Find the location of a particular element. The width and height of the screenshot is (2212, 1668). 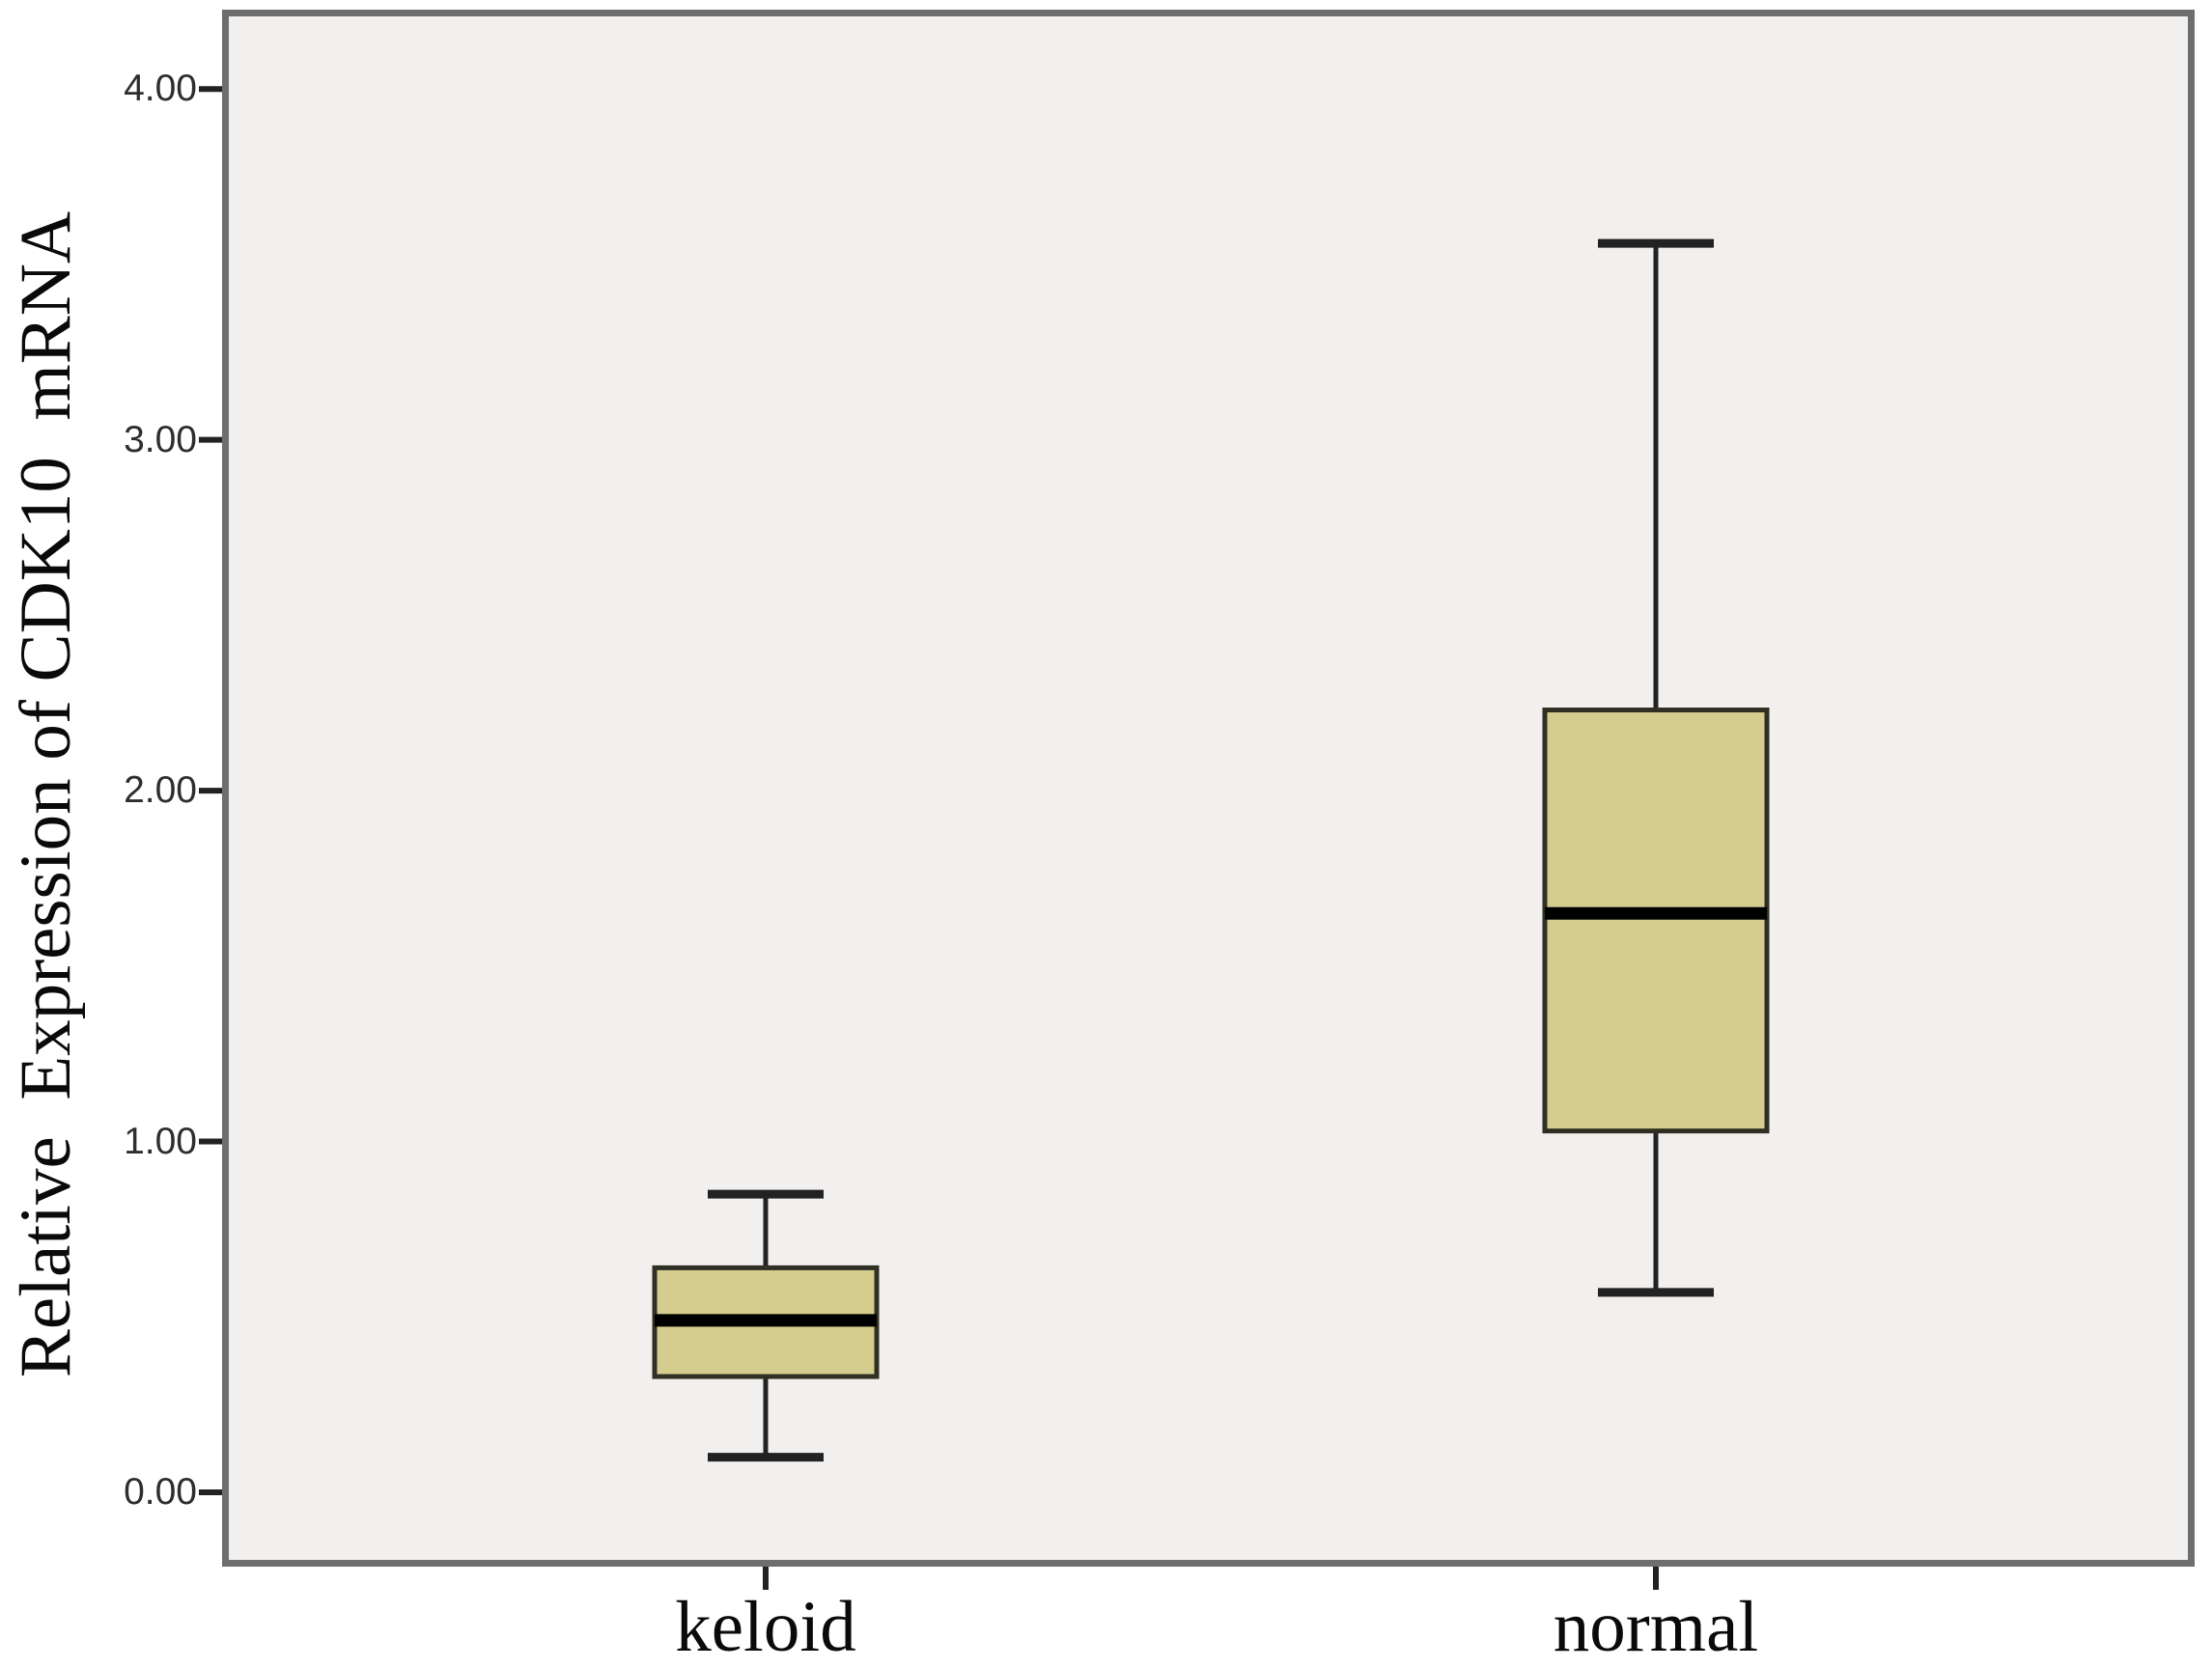

y-tick-label-0: 0.00 is located at coordinates (160, 1492).